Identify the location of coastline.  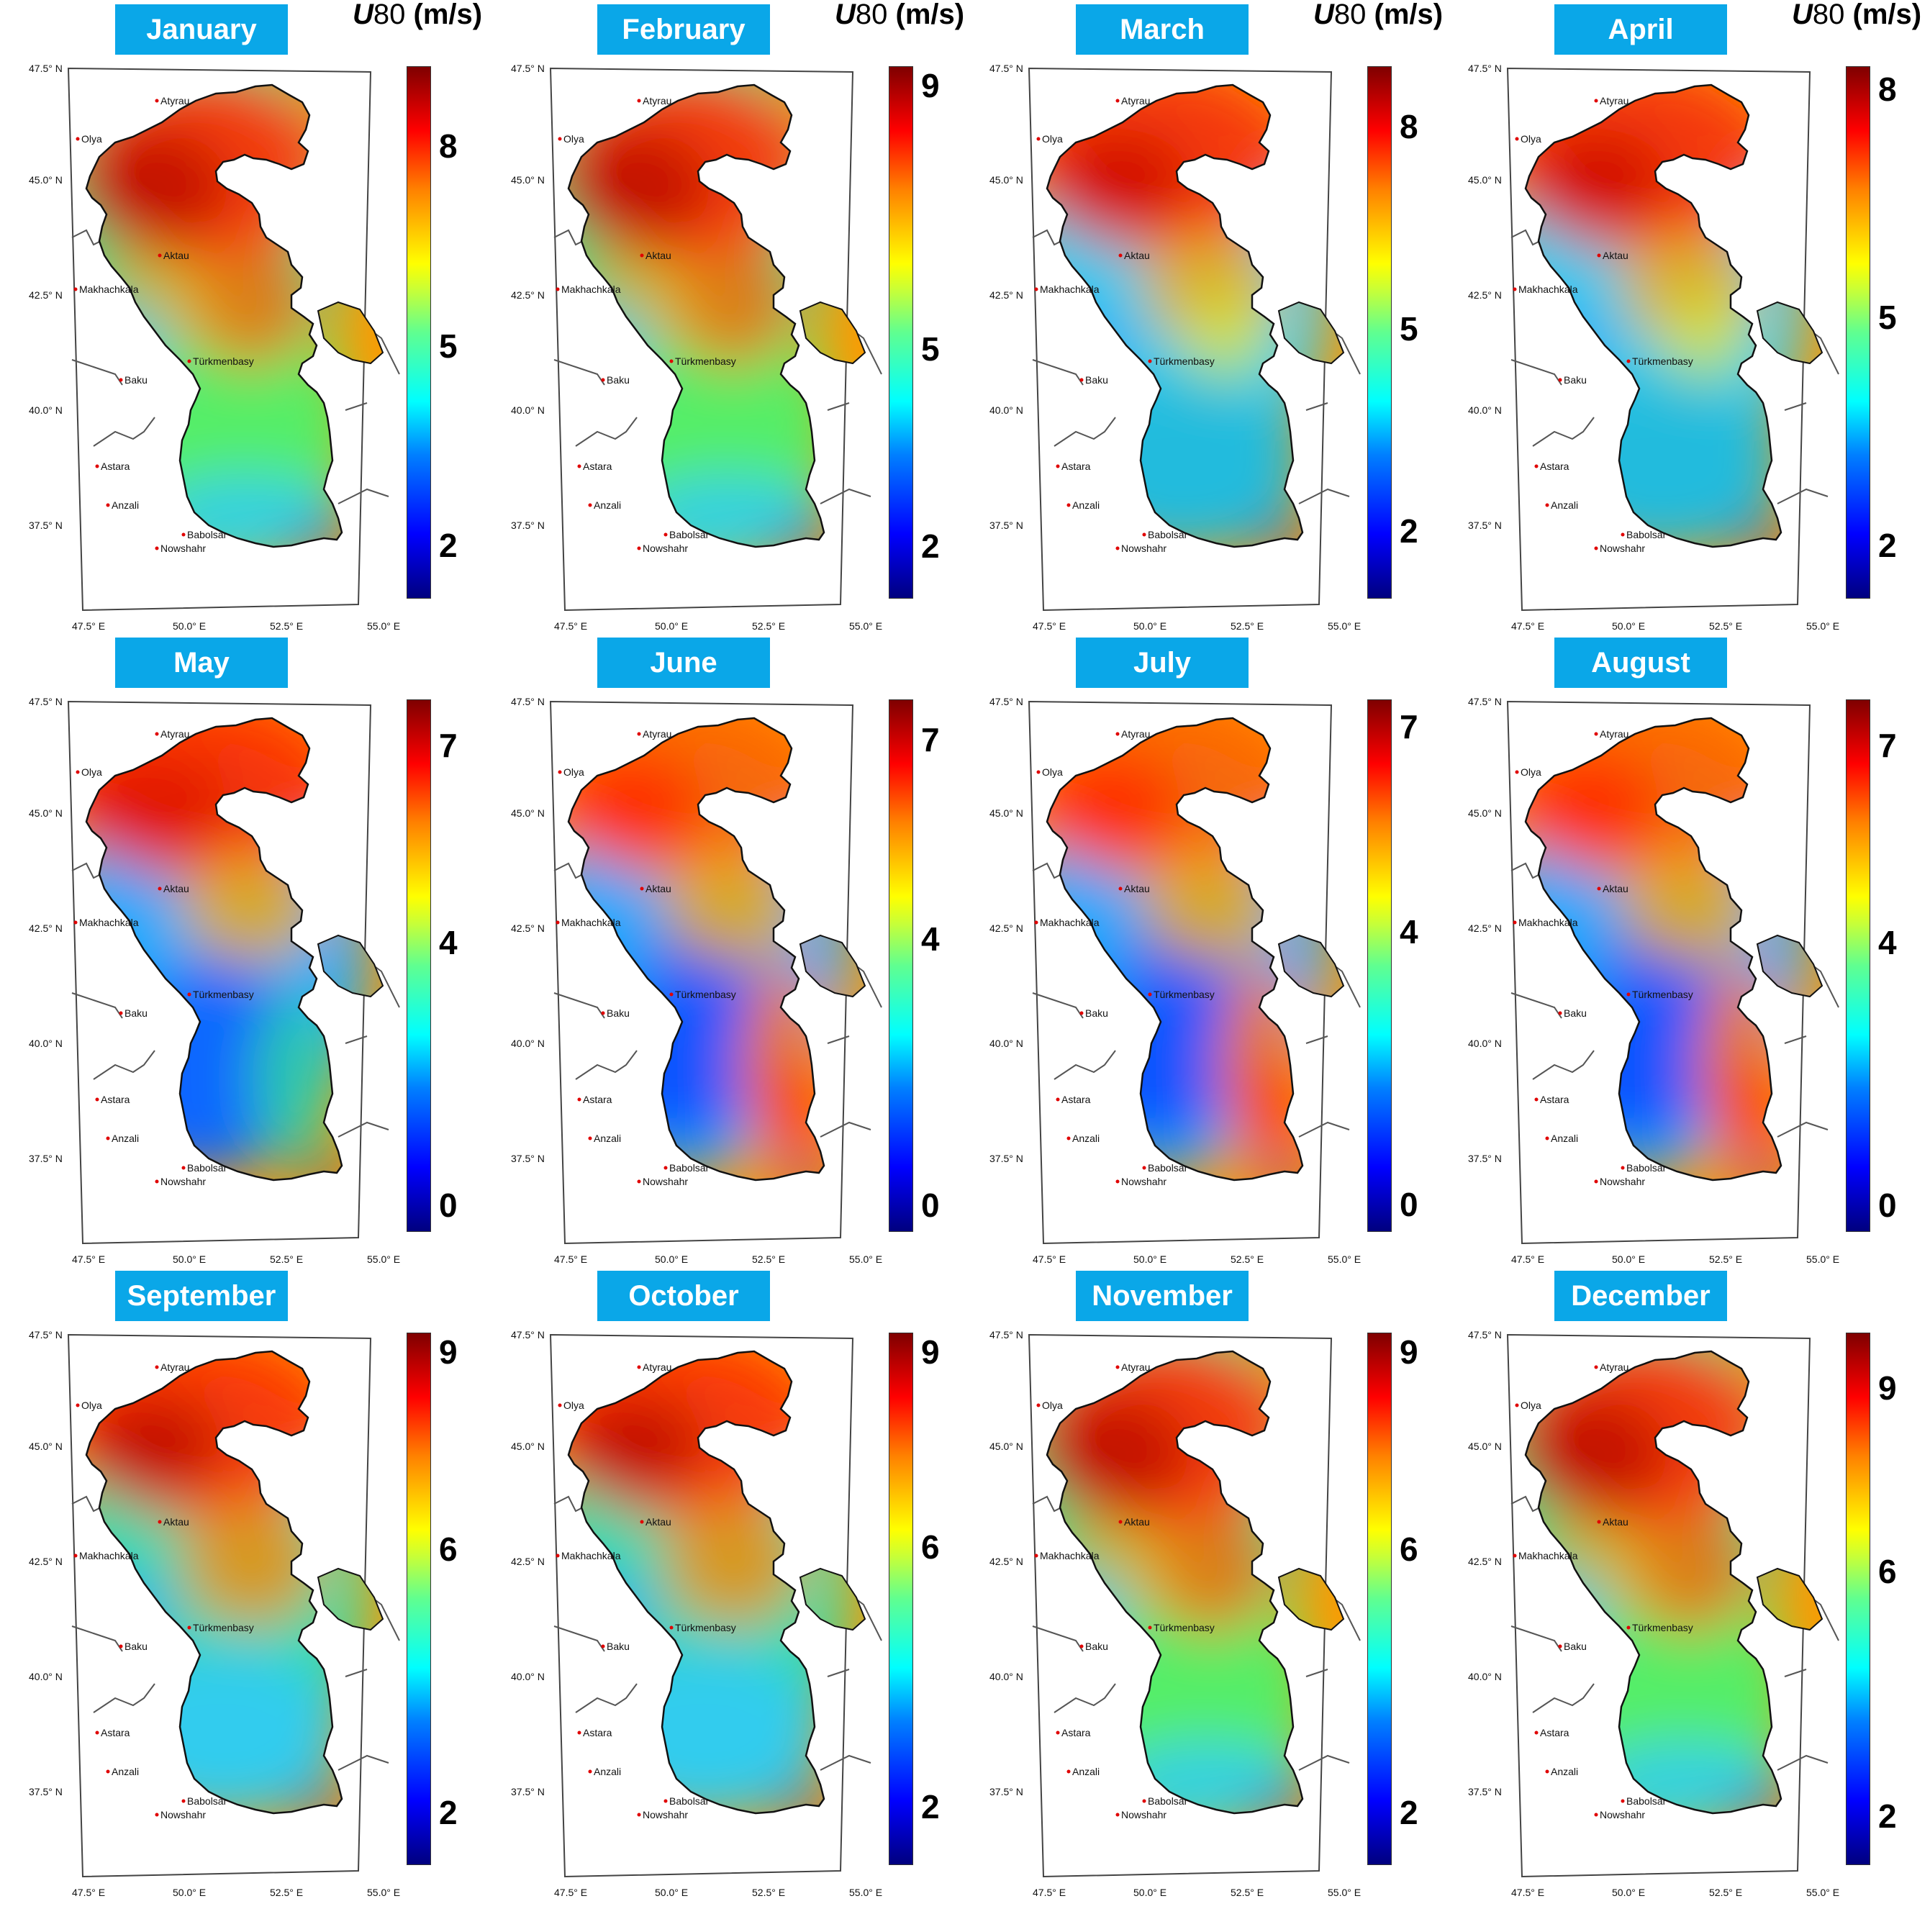
(696, 315).